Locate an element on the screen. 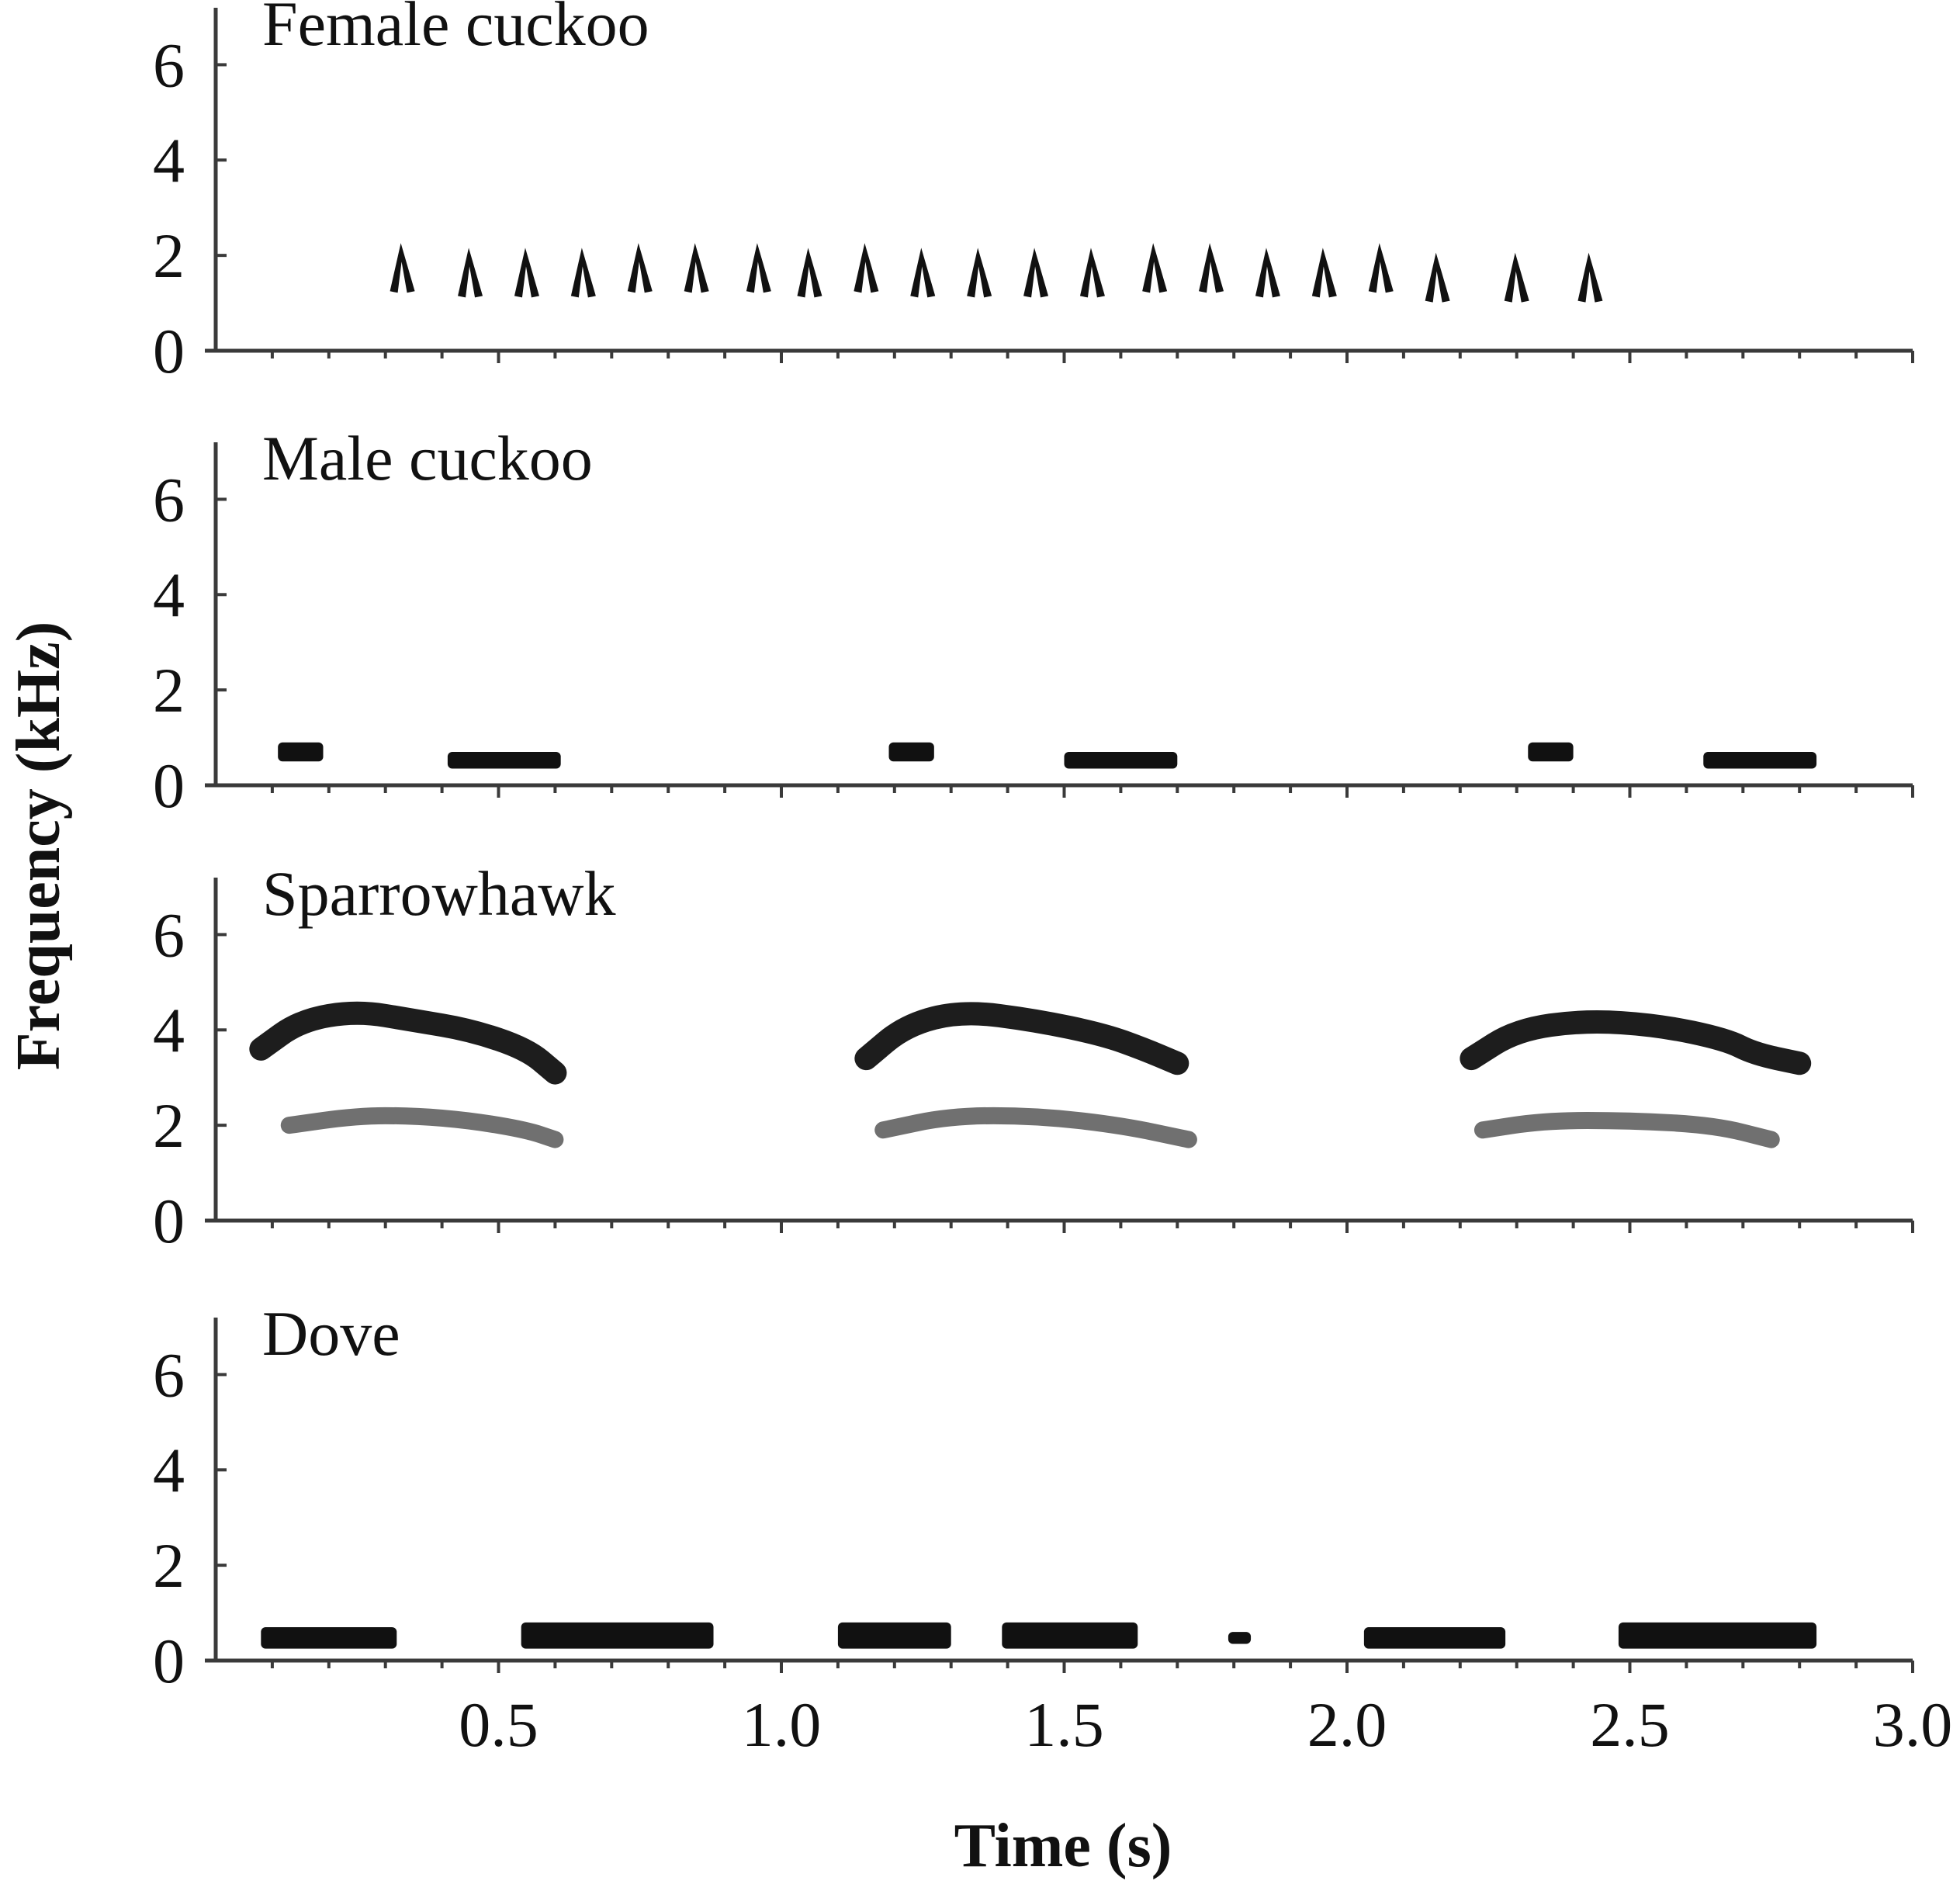 Image resolution: width=1960 pixels, height=1898 pixels. panel-title: Sparrowhawk is located at coordinates (438, 894).